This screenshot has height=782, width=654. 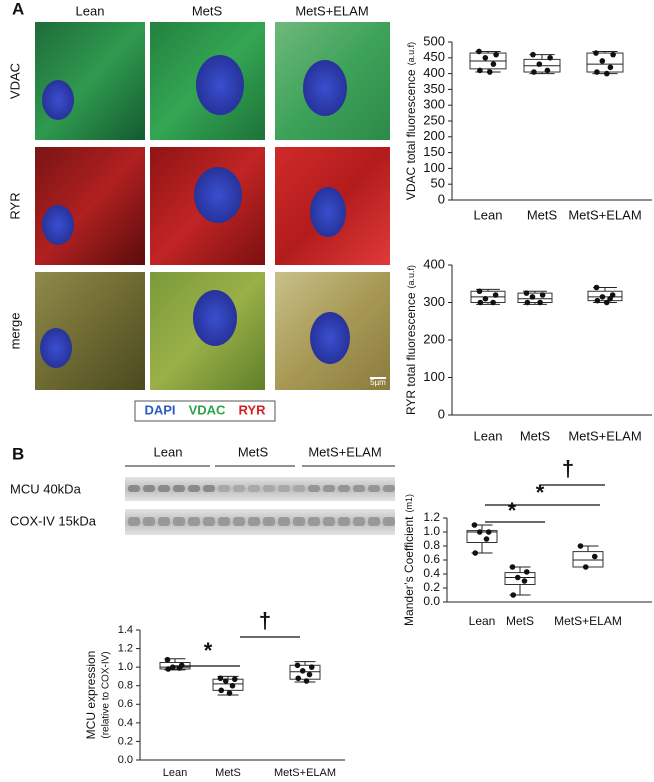 What do you see at coordinates (434, 119) in the screenshot?
I see `y-tick-label: 250` at bounding box center [434, 119].